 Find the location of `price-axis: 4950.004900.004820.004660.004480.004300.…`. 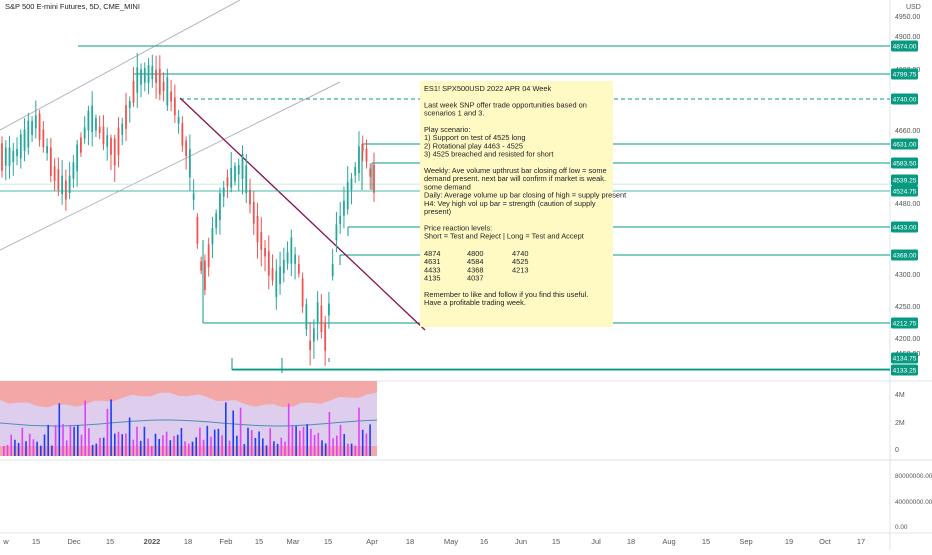

price-axis: 4950.004900.004820.004660.004480.004300.… is located at coordinates (905, 195).